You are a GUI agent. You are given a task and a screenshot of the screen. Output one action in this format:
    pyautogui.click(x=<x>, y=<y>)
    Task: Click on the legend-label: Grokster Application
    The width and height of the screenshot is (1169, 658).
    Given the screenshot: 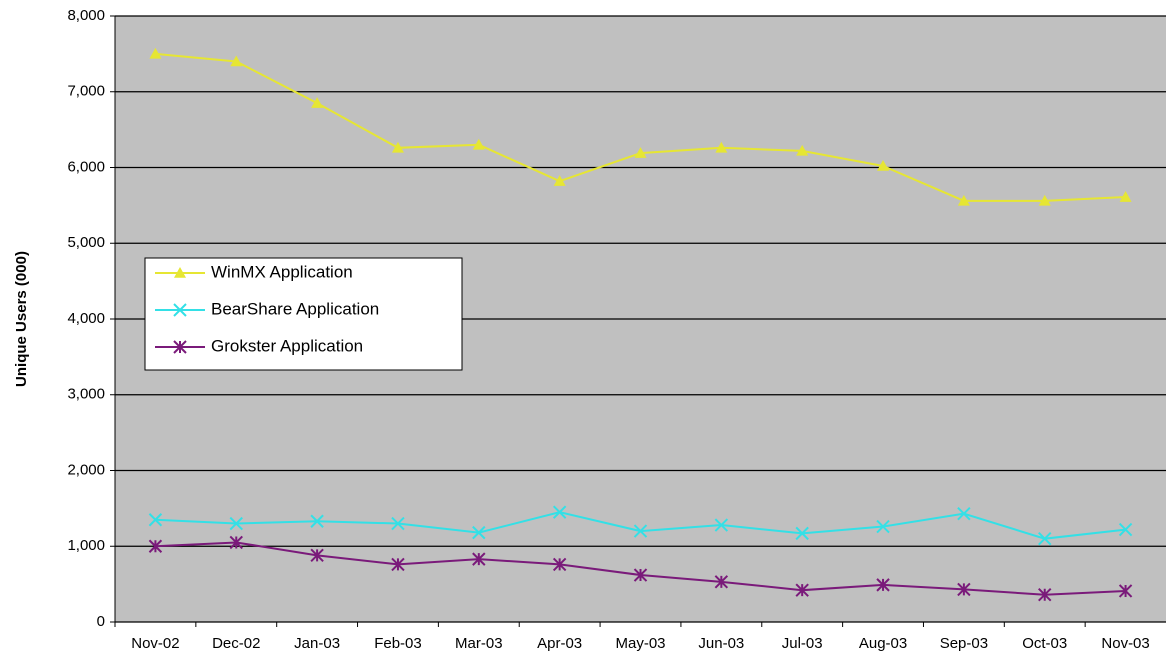 What is the action you would take?
    pyautogui.click(x=287, y=345)
    